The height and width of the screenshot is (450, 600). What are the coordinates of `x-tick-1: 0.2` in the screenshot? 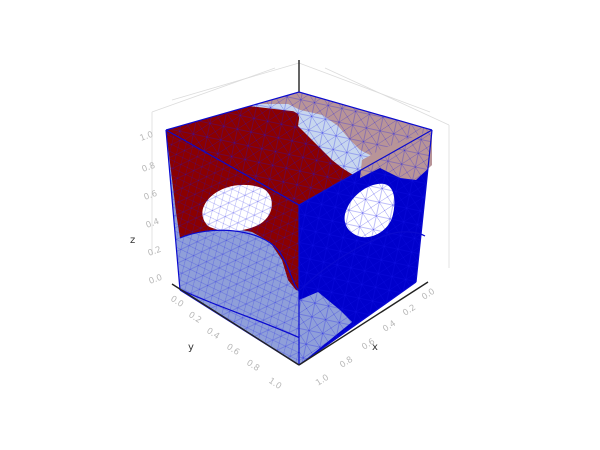 It's located at (409, 311).